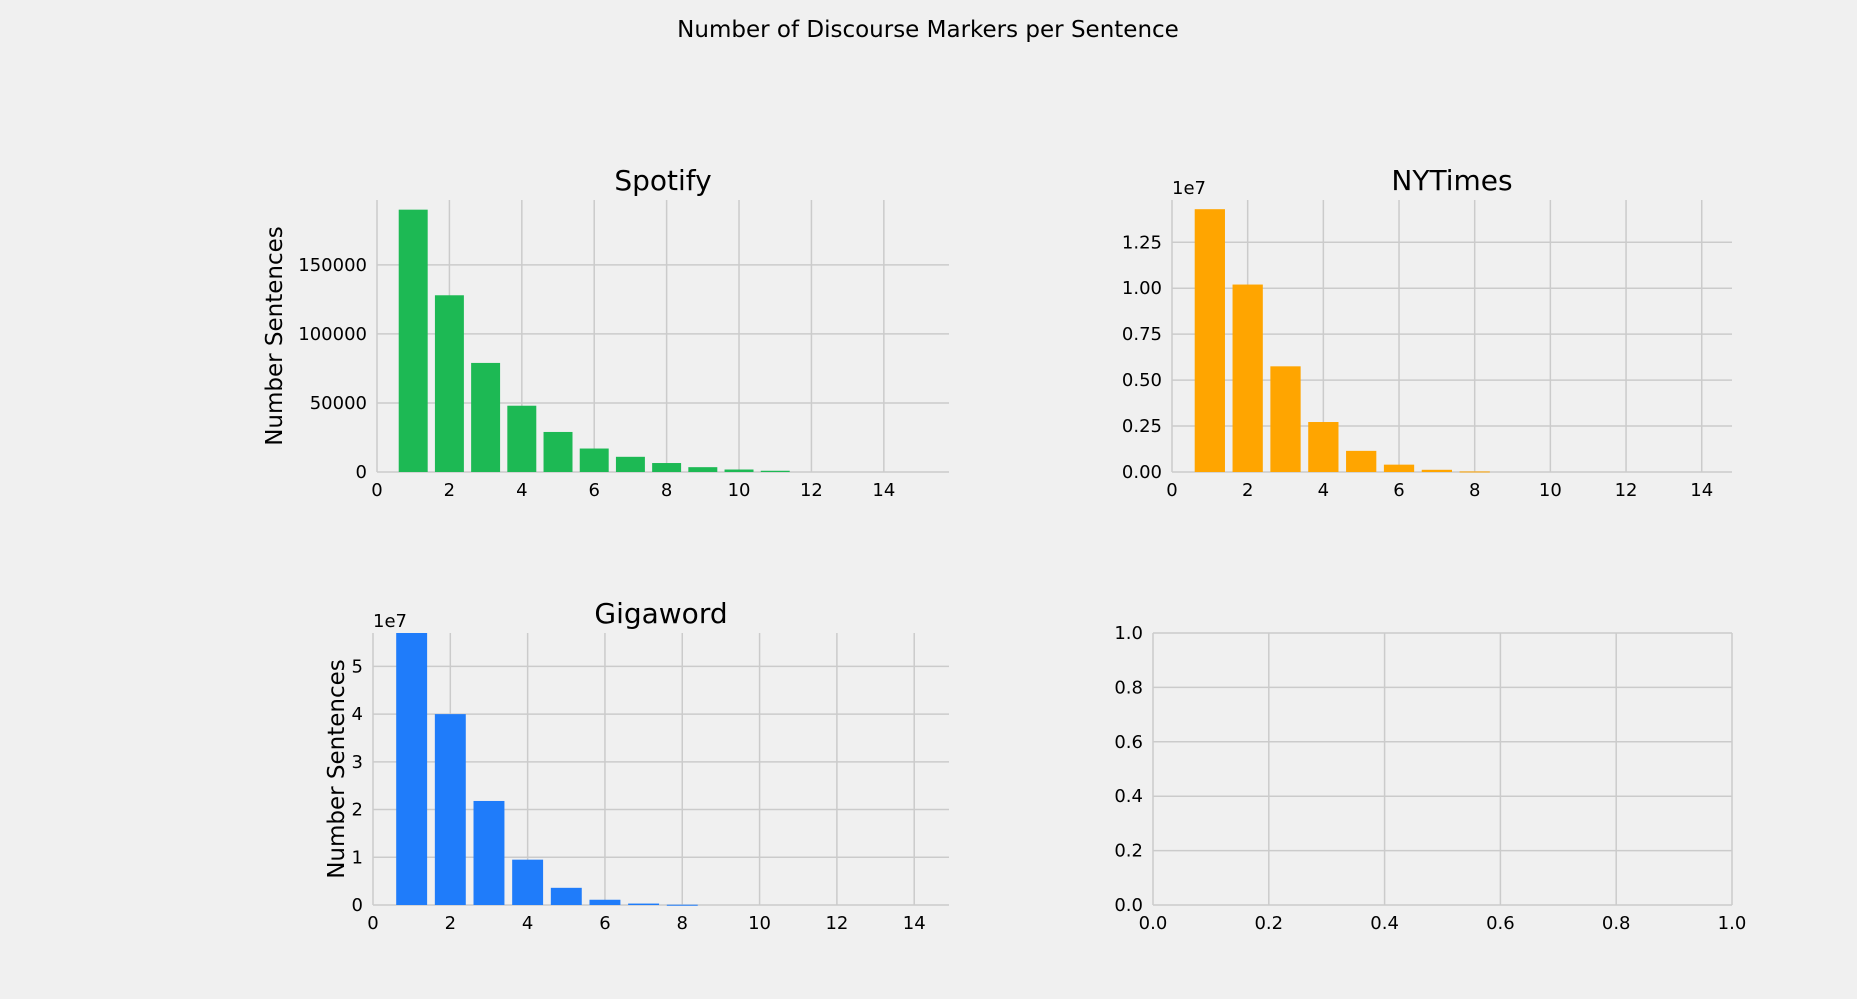 Image resolution: width=1857 pixels, height=999 pixels. What do you see at coordinates (660, 613) in the screenshot?
I see `subplot-title: Gigaword` at bounding box center [660, 613].